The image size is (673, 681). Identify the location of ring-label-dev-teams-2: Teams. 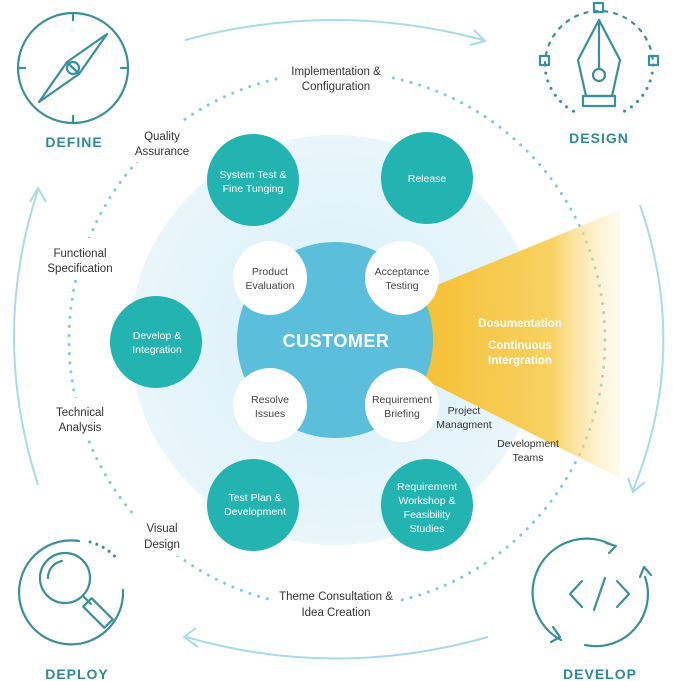
(528, 458).